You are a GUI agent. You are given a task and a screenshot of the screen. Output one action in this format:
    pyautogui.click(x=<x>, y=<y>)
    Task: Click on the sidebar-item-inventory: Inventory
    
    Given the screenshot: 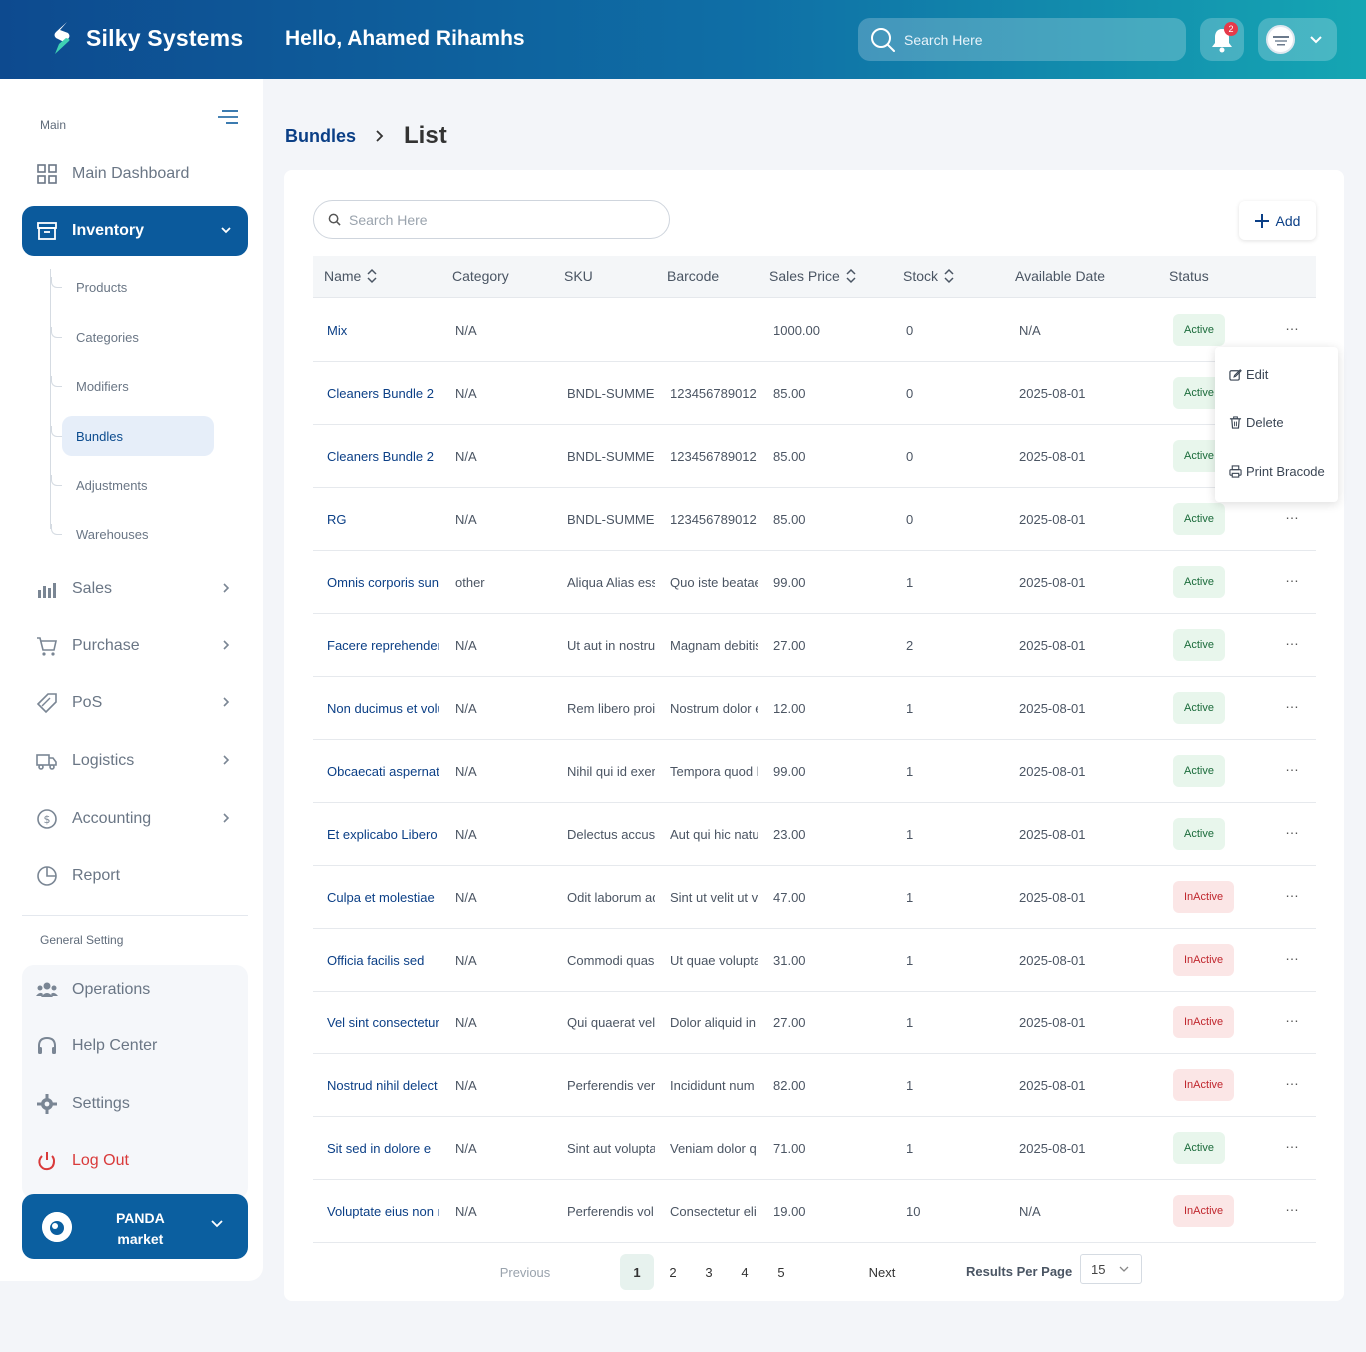 What is the action you would take?
    pyautogui.click(x=135, y=231)
    